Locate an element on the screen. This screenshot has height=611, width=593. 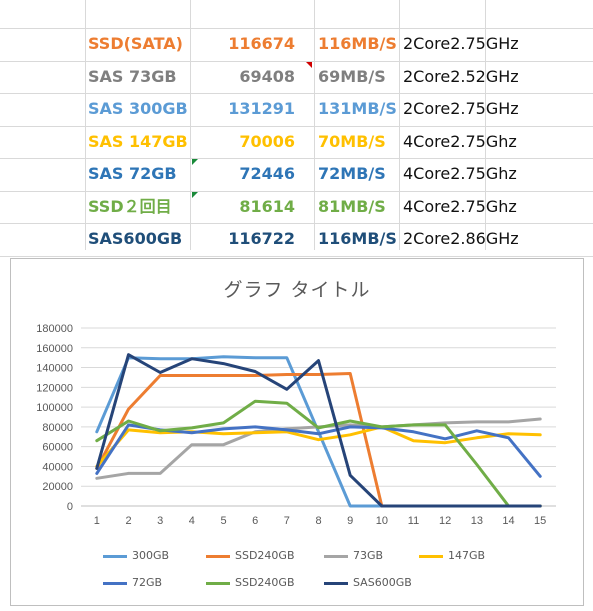
score-cell: 131291 is located at coordinates (261, 108).